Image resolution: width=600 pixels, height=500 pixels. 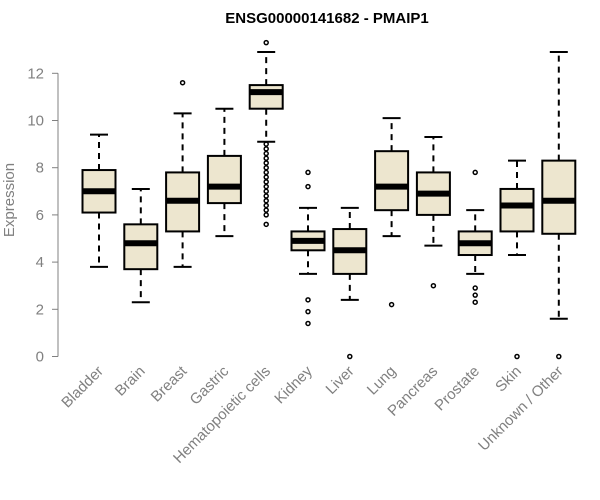 I want to click on y-axis: 0 2 4 6 8 10 12, so click(x=43, y=215).